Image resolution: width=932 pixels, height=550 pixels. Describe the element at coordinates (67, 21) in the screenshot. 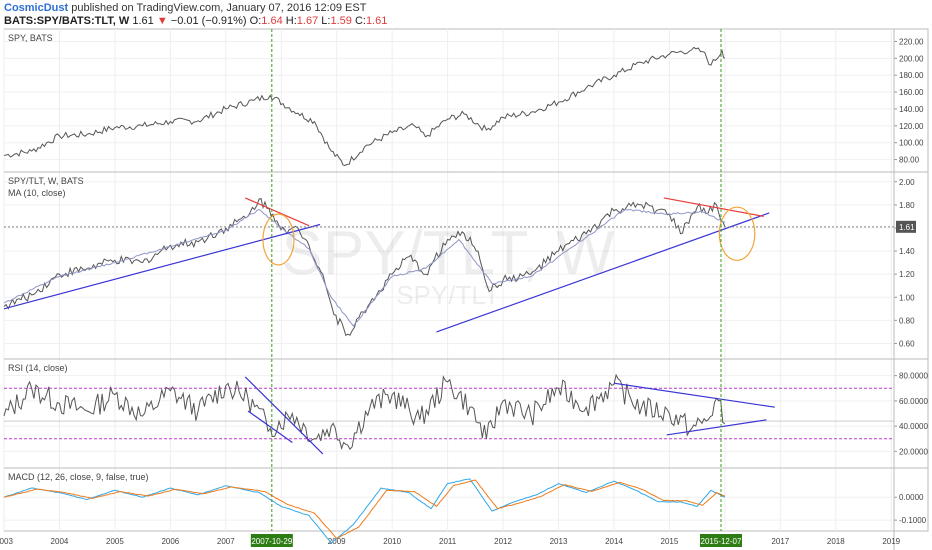

I see `symbol-name: BATS:SPY/BATS:TLT, W` at that location.